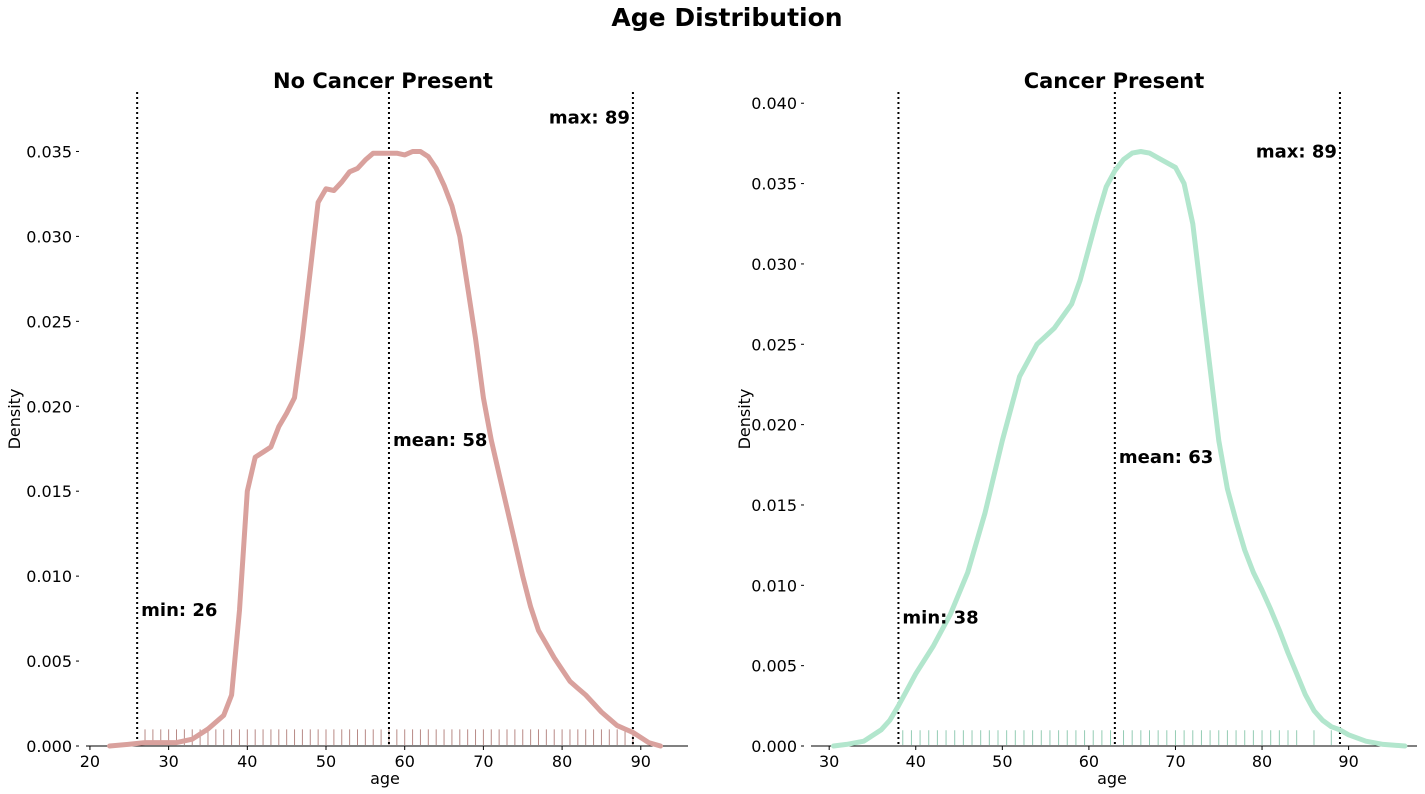 This screenshot has width=1425, height=794. What do you see at coordinates (179, 610) in the screenshot?
I see `reference-line-label: min: 26` at bounding box center [179, 610].